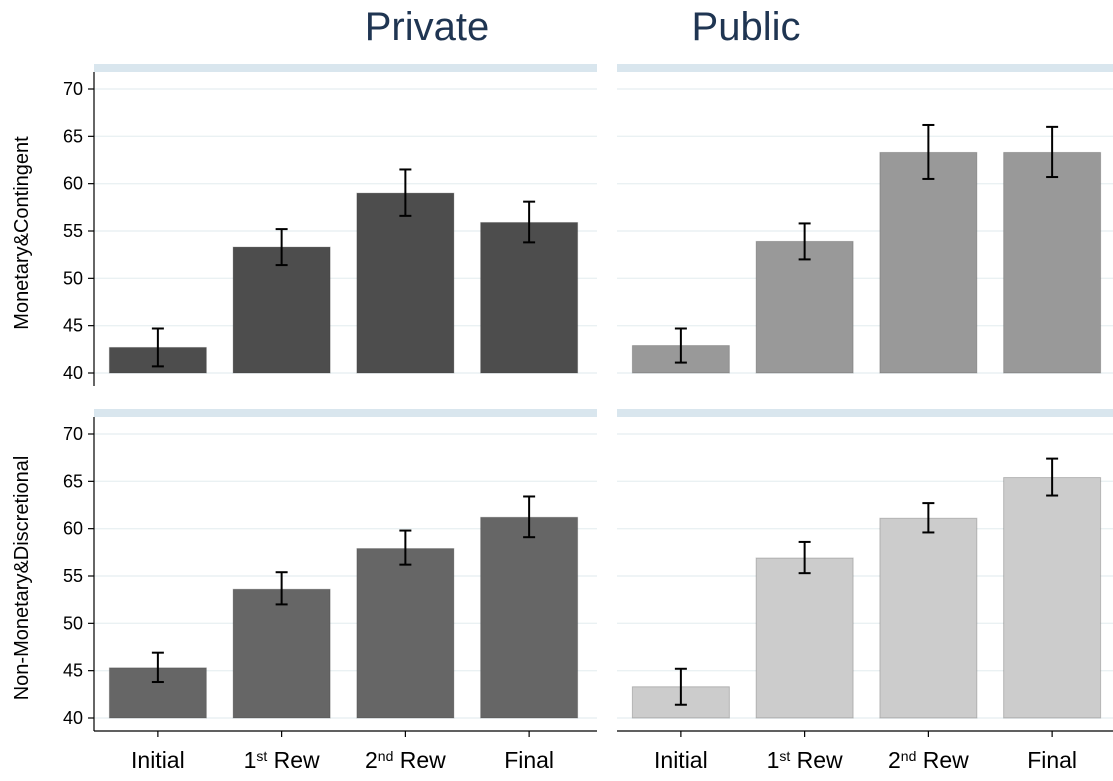  What do you see at coordinates (73, 623) in the screenshot?
I see `y-tick-label-non-monetary-discretional-50: 50` at bounding box center [73, 623].